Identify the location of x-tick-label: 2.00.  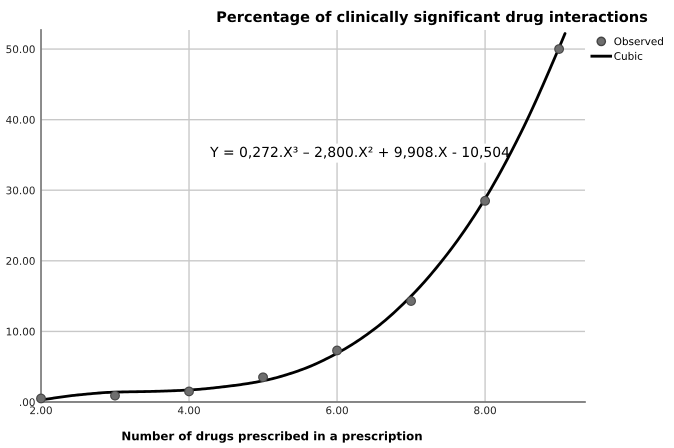
(41, 410).